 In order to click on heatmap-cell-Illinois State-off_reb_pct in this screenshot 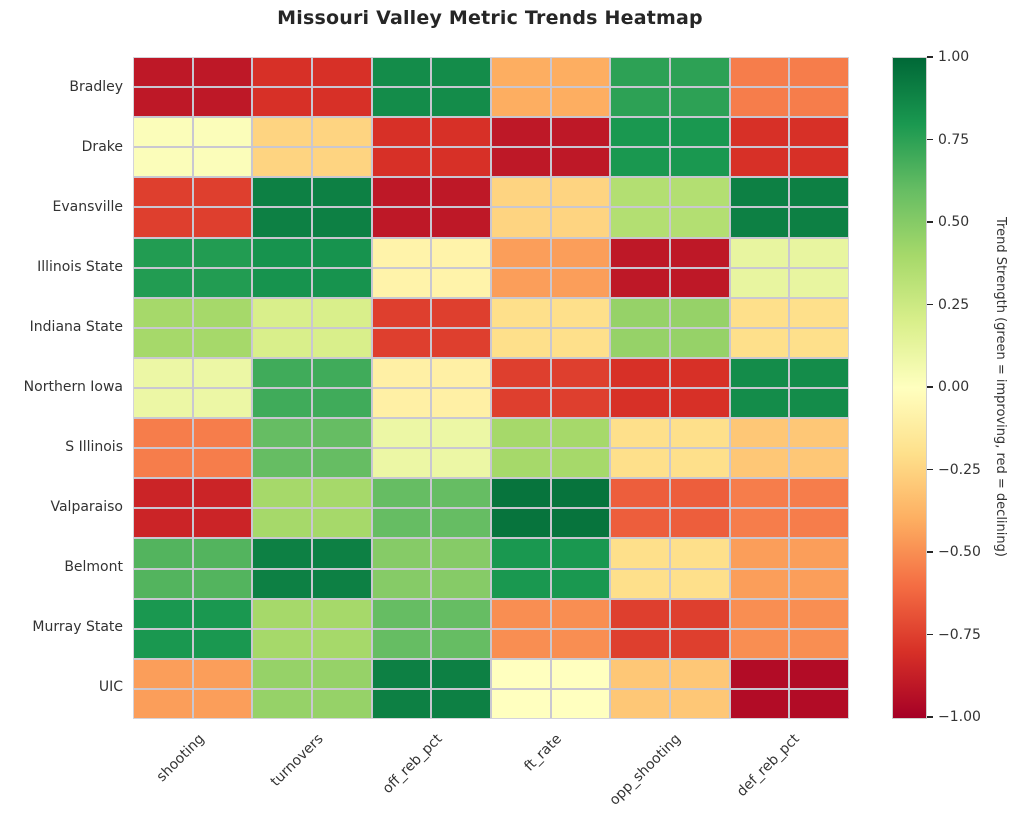, I will do `click(401, 282)`.